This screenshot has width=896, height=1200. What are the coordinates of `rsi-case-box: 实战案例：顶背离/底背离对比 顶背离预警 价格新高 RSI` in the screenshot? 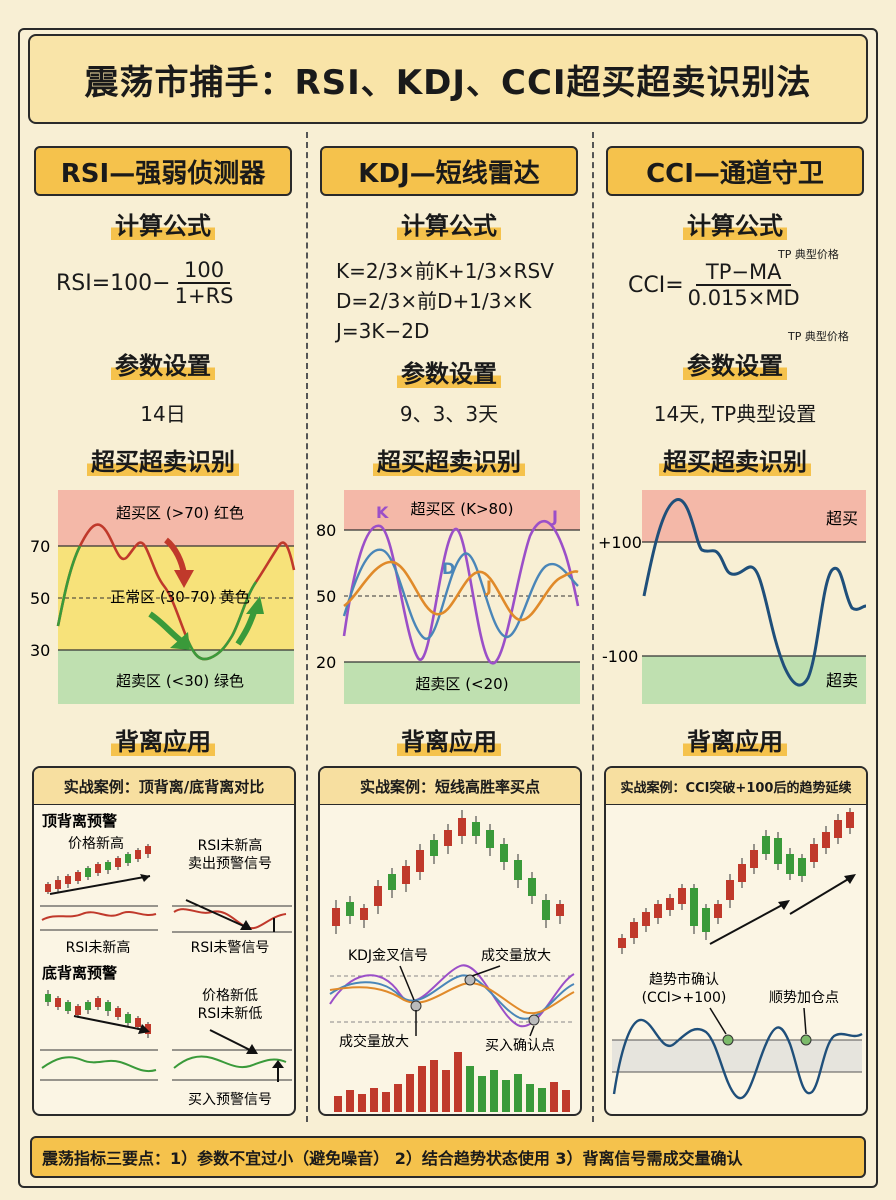 It's located at (164, 941).